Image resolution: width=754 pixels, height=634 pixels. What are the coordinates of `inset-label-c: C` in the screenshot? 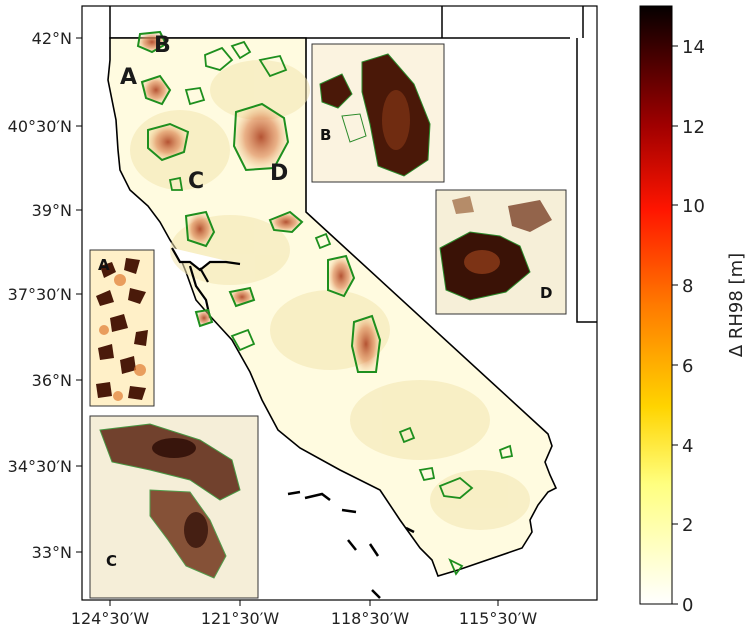 It's located at (111, 561).